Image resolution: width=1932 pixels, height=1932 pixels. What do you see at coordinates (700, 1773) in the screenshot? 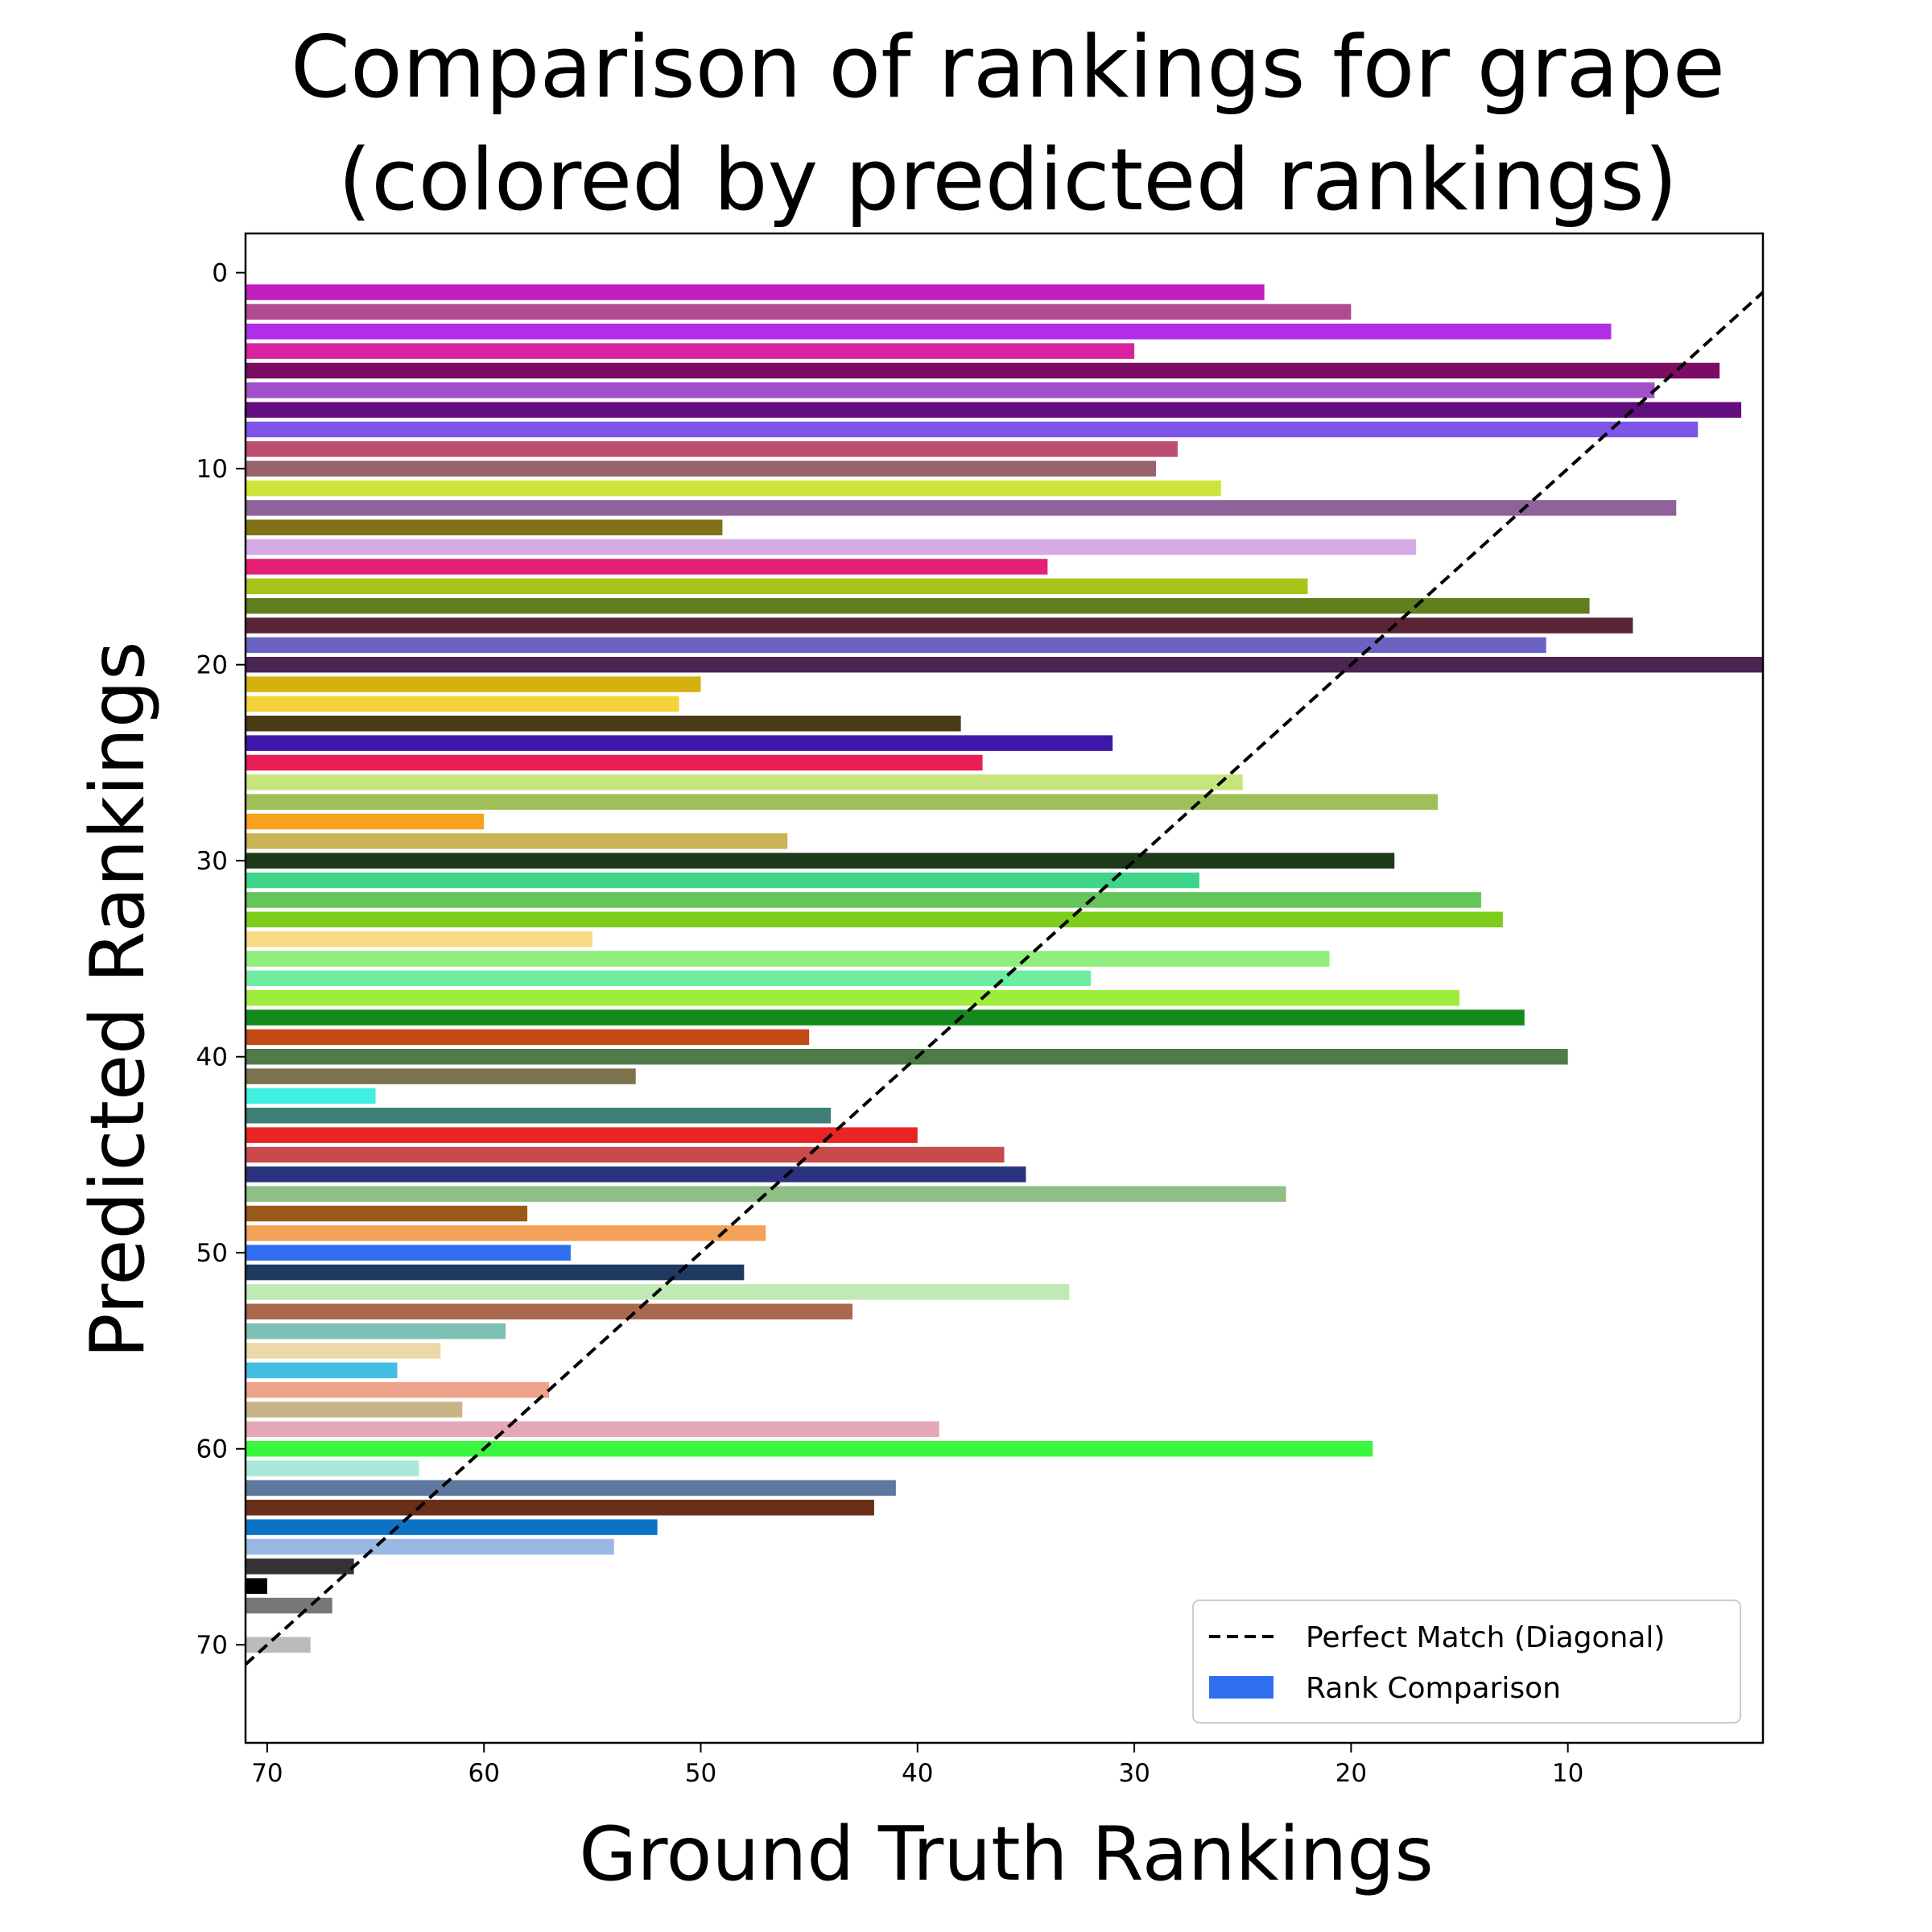
I see `x-tick-label: 50` at bounding box center [700, 1773].